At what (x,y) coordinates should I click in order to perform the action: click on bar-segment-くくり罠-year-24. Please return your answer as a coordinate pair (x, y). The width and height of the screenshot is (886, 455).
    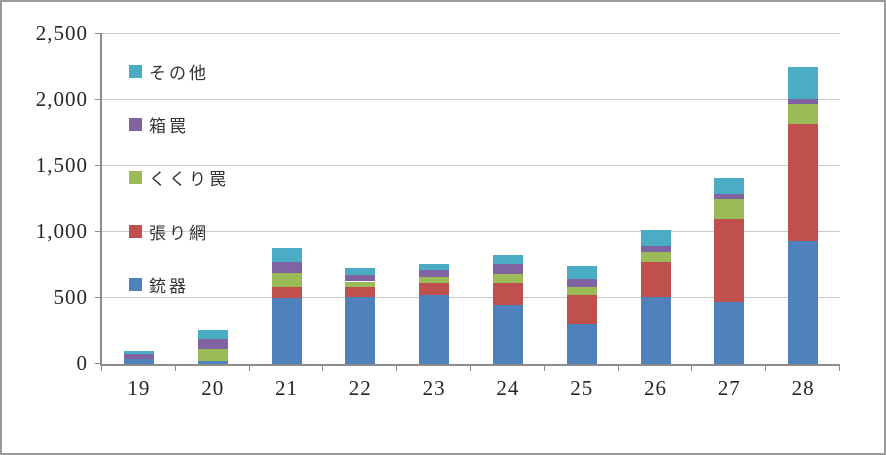
    Looking at the image, I should click on (507, 278).